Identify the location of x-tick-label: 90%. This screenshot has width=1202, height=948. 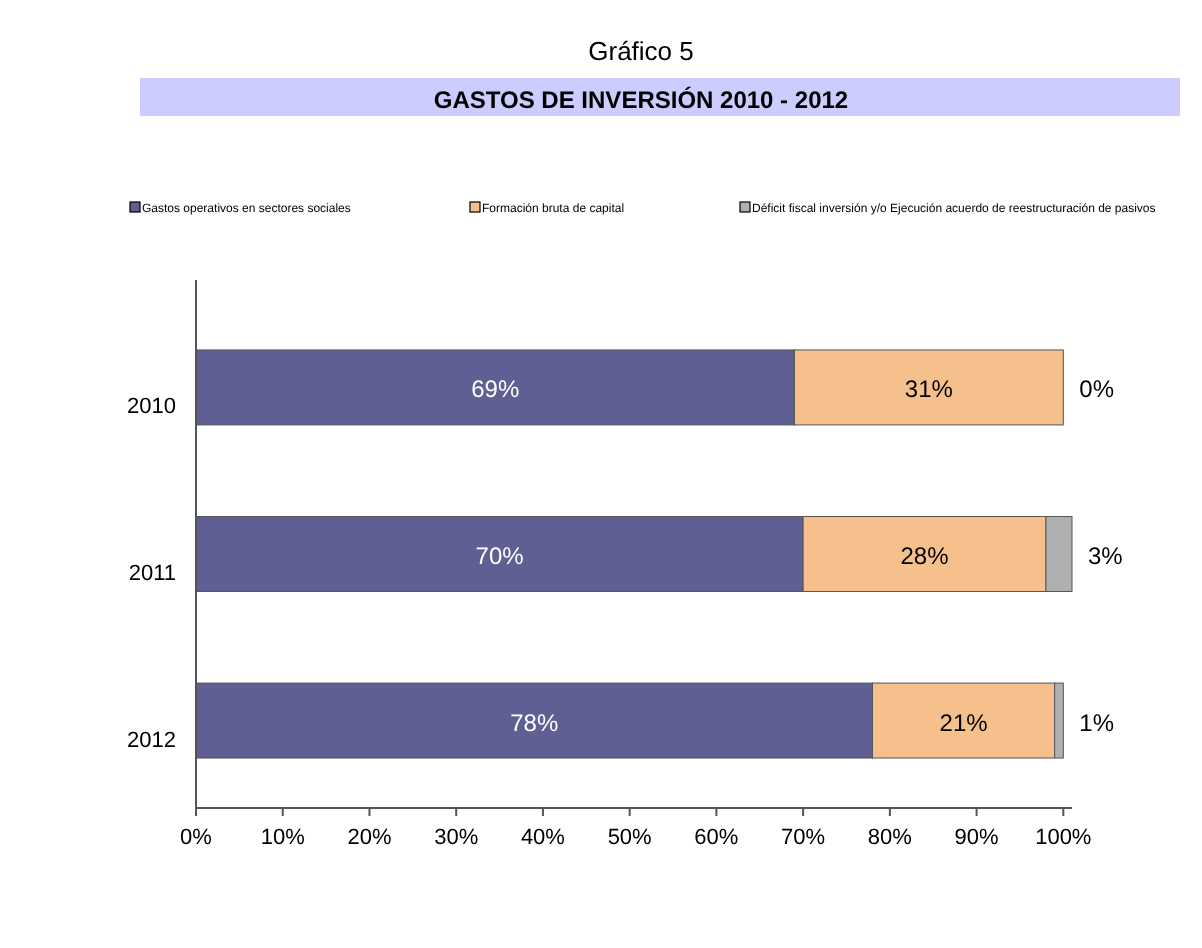
(977, 838).